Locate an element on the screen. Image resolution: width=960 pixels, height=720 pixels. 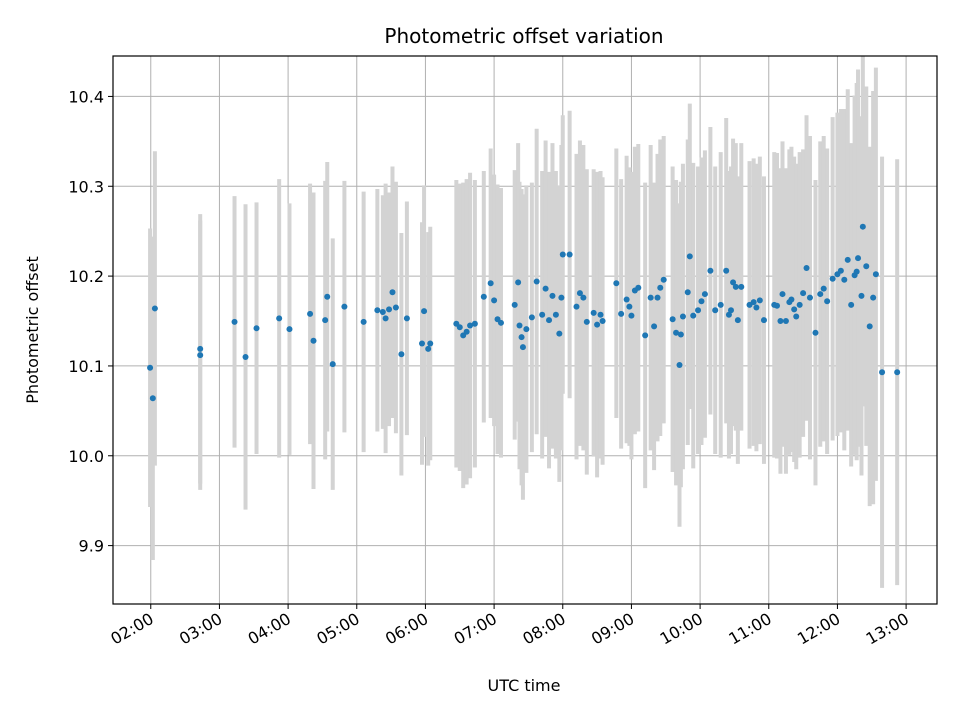
y-tick-label: 9.9 is located at coordinates (91, 546).